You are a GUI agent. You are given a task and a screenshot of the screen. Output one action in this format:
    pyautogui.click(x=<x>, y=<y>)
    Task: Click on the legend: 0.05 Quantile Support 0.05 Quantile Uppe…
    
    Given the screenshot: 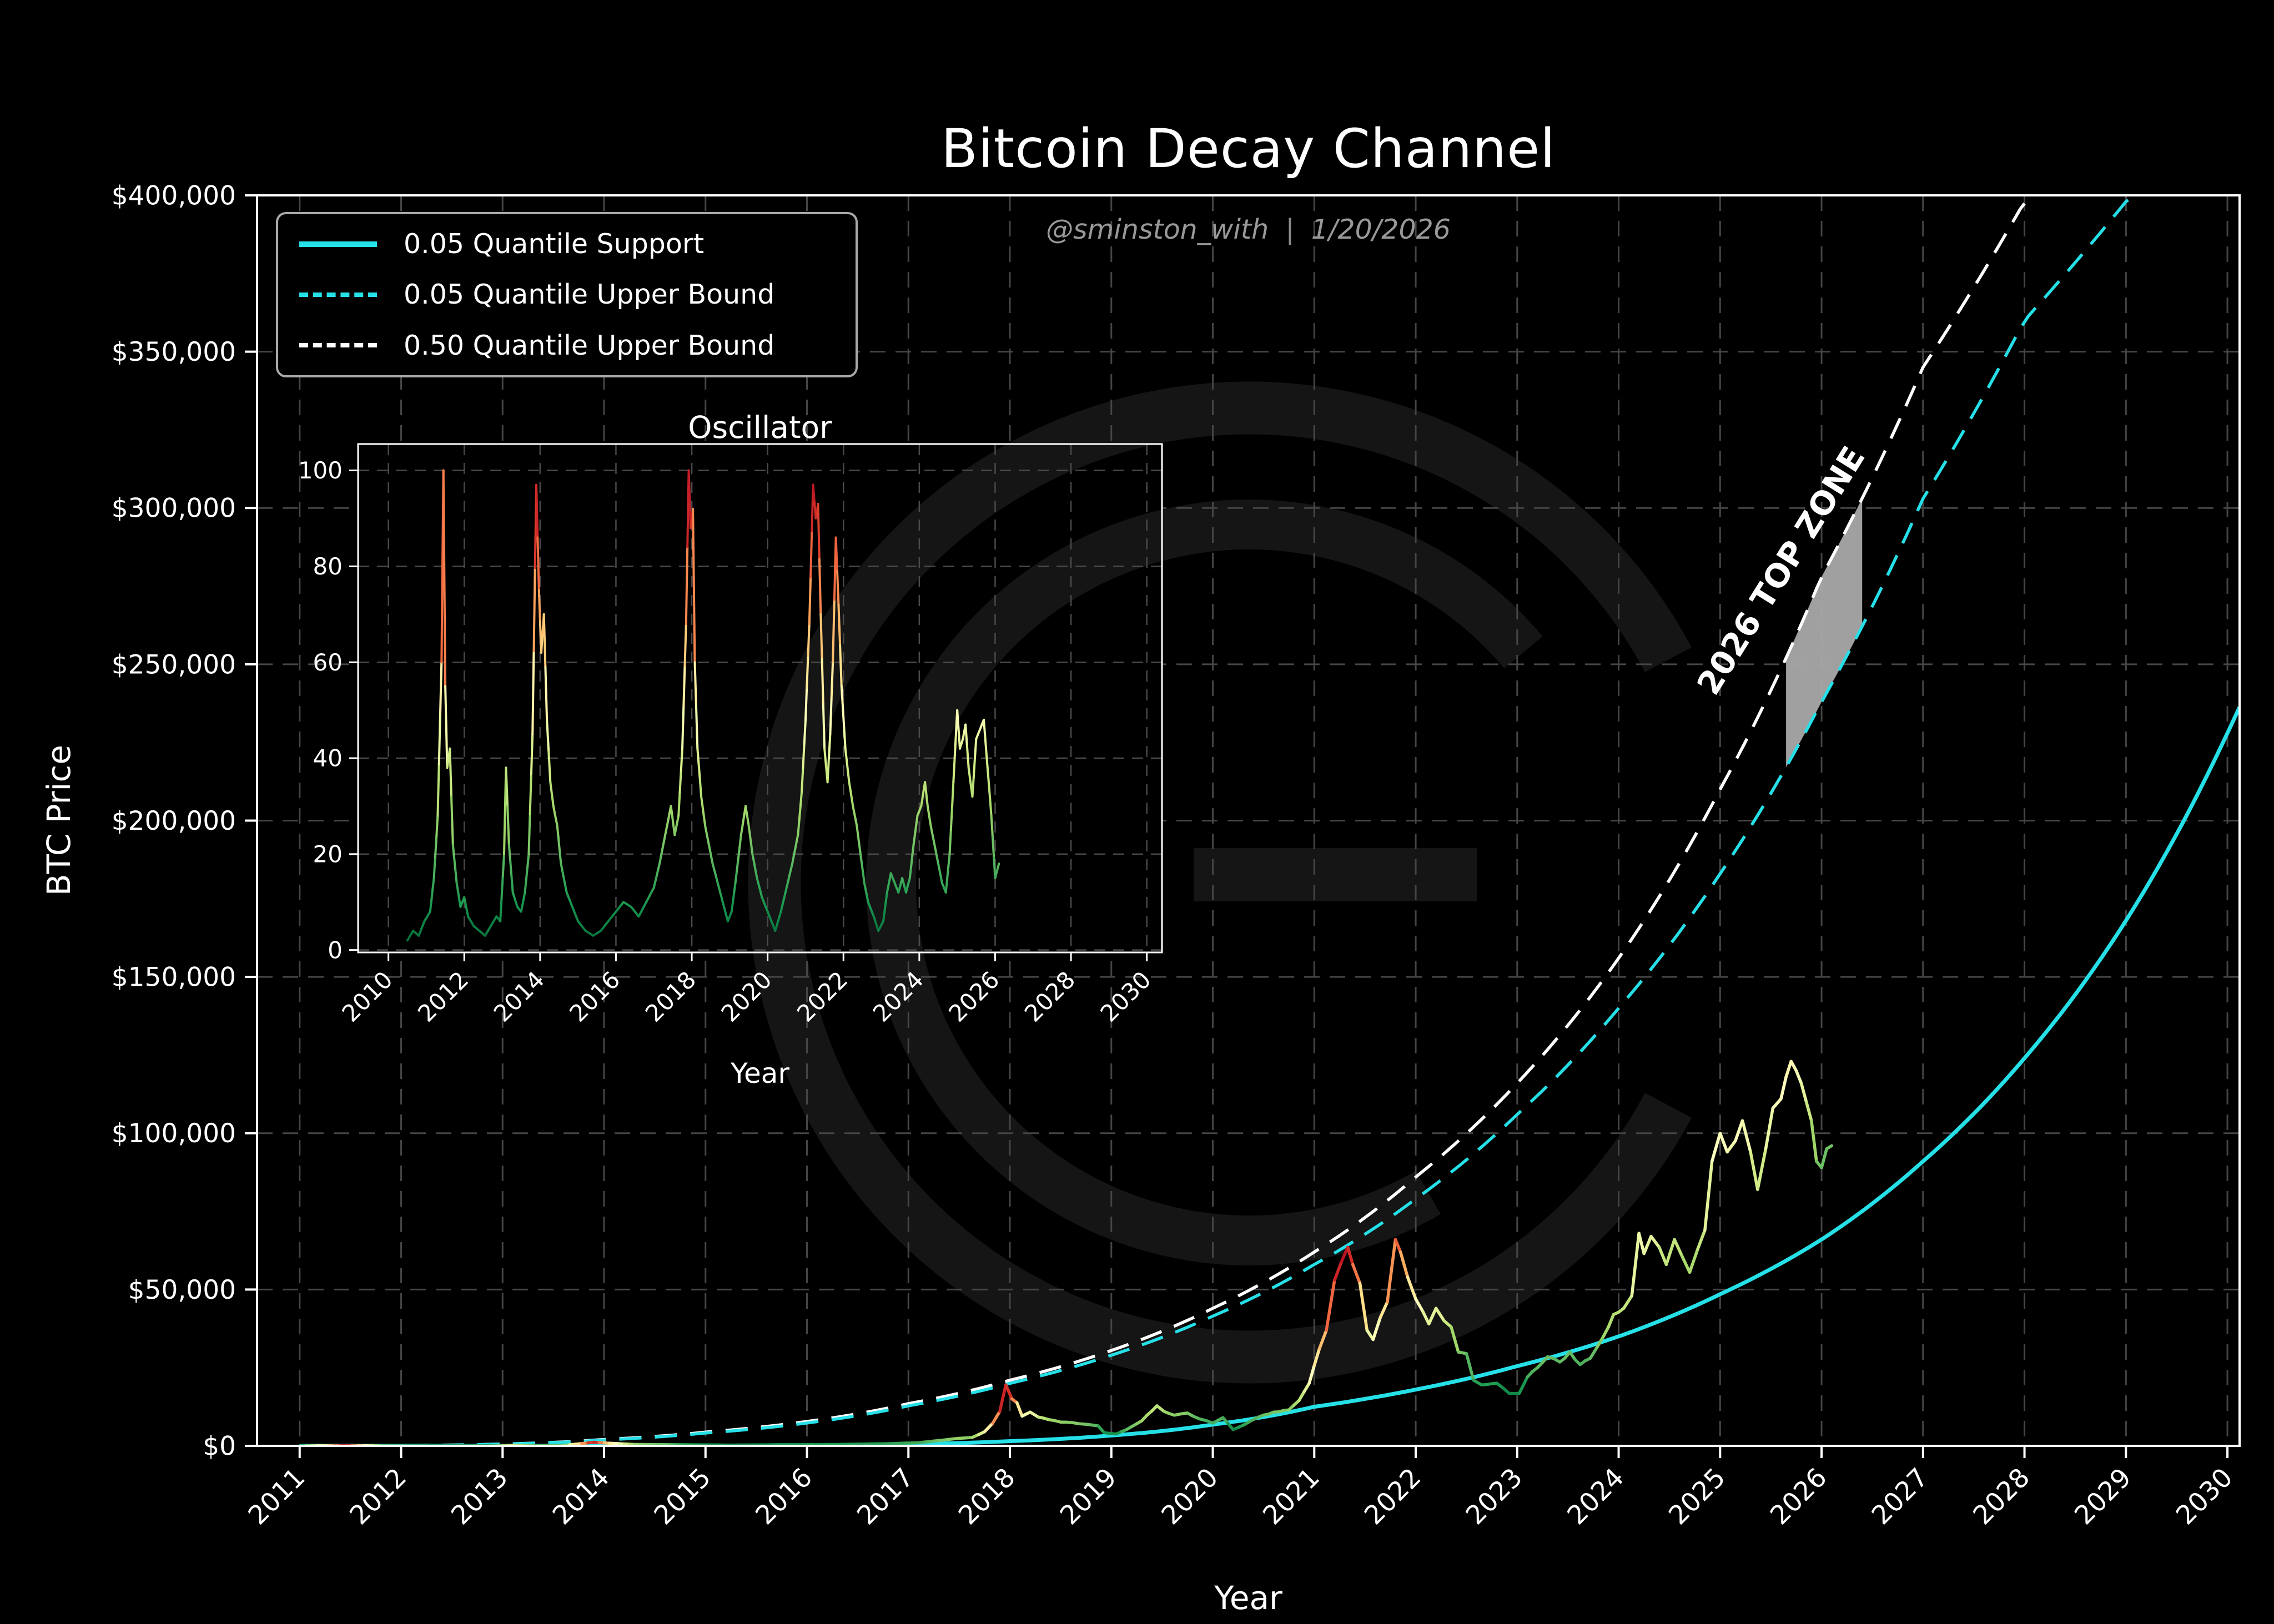 What is the action you would take?
    pyautogui.click(x=567, y=294)
    